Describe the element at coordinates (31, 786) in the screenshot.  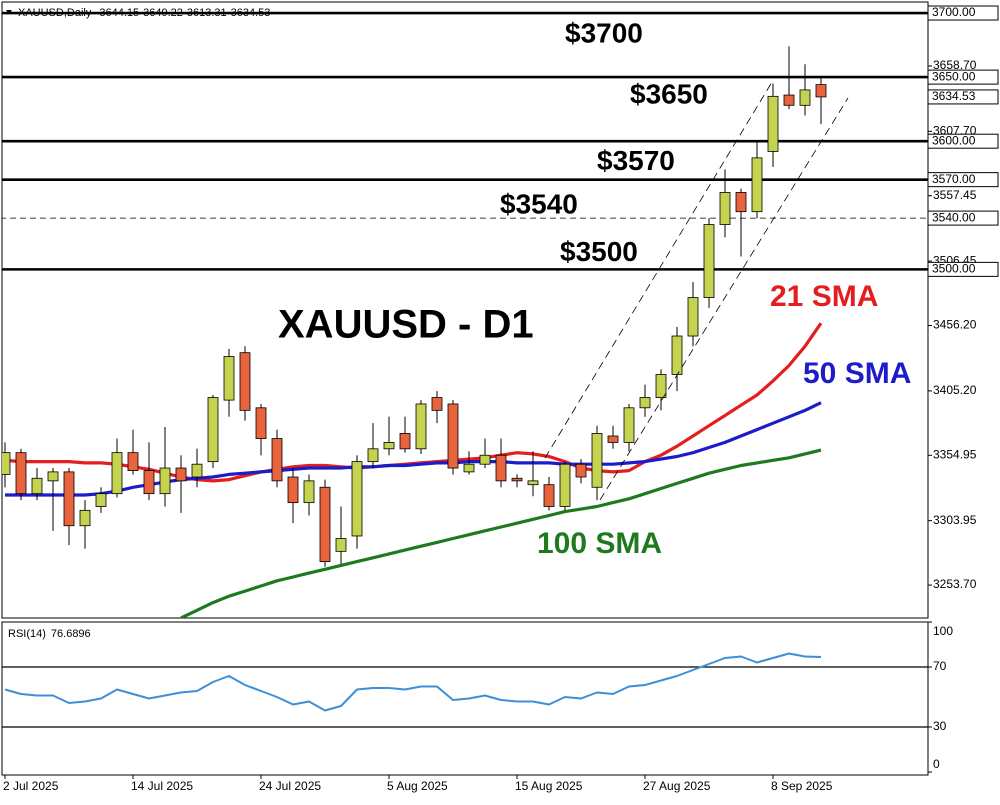
I see `x-tick-label: 2 Jul 2025` at that location.